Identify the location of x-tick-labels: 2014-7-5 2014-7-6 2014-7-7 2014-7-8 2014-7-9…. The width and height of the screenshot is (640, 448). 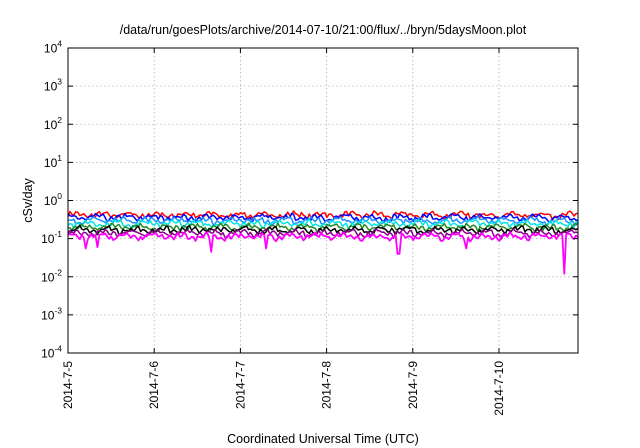
(283, 388).